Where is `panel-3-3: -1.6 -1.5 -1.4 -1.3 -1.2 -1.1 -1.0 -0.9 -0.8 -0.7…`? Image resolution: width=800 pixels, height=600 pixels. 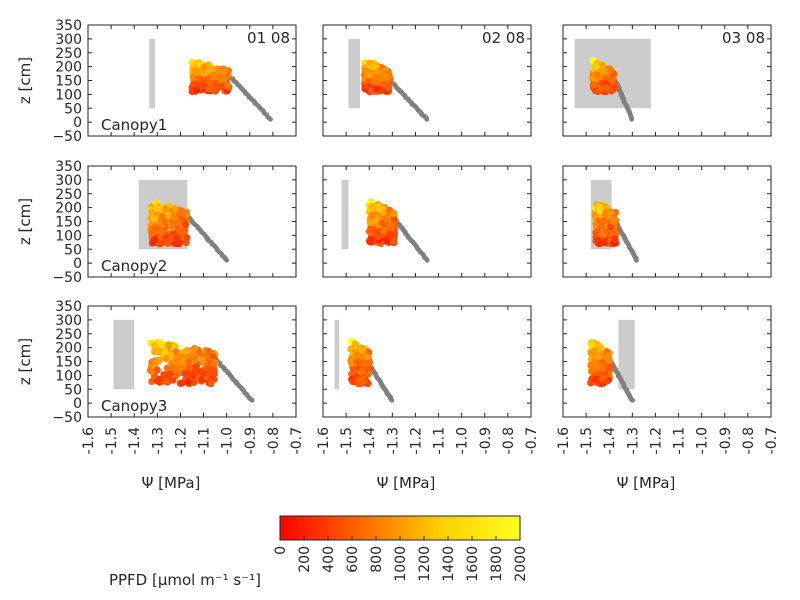
panel-3-3: -1.6 -1.5 -1.4 -1.3 -1.2 -1.1 -1.0 -0.9 -0.8 -0.7… is located at coordinates (668, 398).